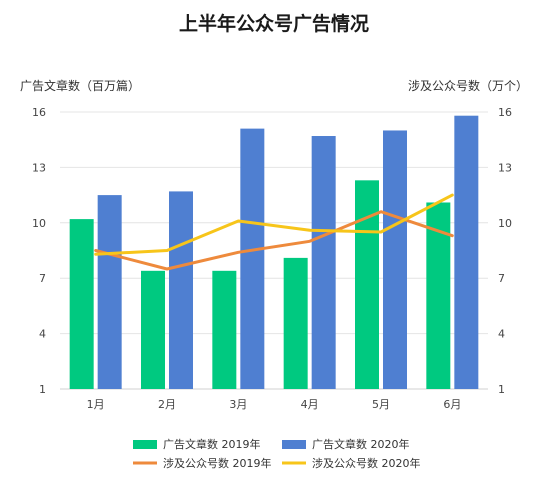  I want to click on x-tick-label: 6月, so click(452, 404).